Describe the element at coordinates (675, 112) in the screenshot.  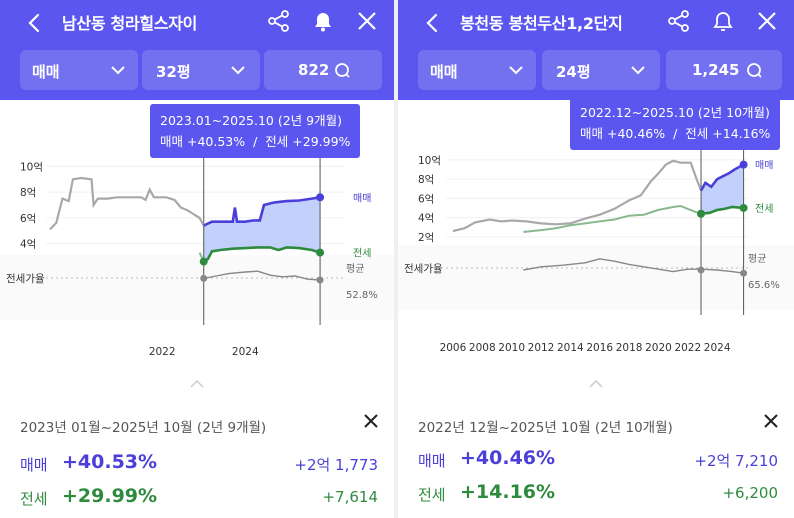
I see `tooltip-period: 2022.12~2025.10 (2년 10개월)` at that location.